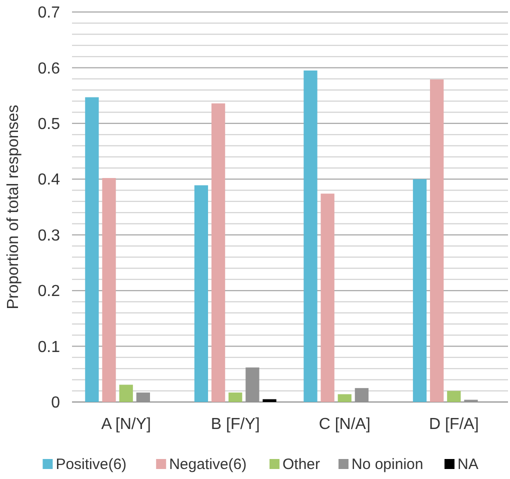 This screenshot has height=479, width=510. Describe the element at coordinates (49, 13) in the screenshot. I see `y-tick-label: 0.7` at that location.